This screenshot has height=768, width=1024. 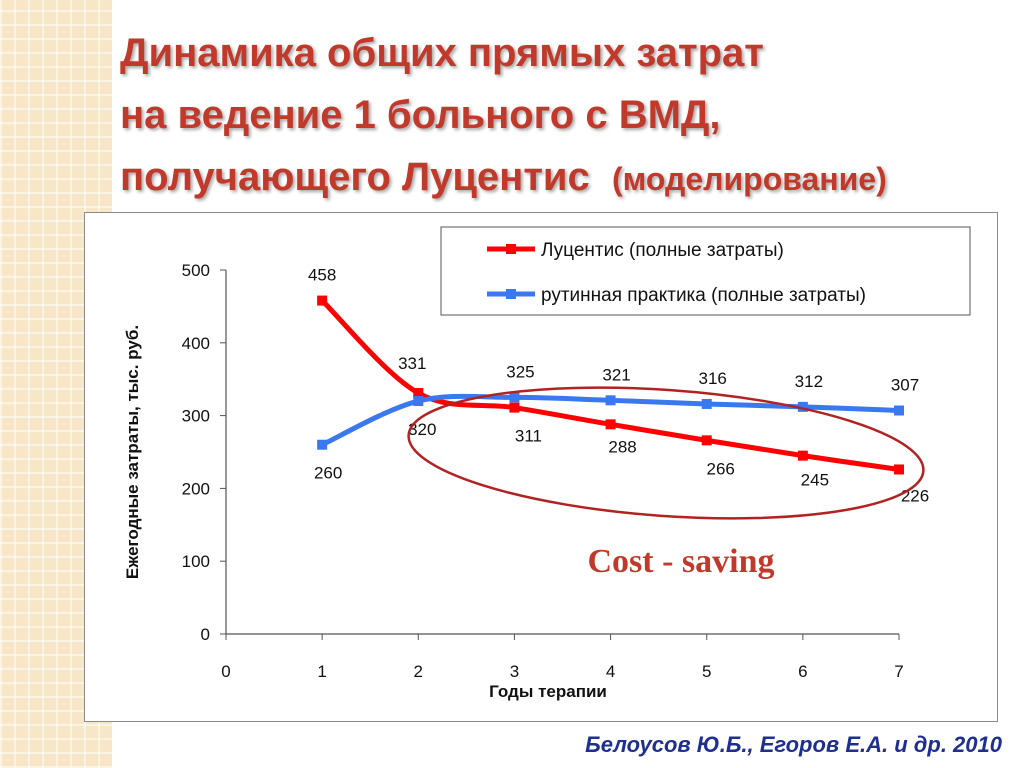 What do you see at coordinates (793, 744) in the screenshot?
I see `citation: Белоусов Ю.Б., Егоров Е.А. и др. 2010` at bounding box center [793, 744].